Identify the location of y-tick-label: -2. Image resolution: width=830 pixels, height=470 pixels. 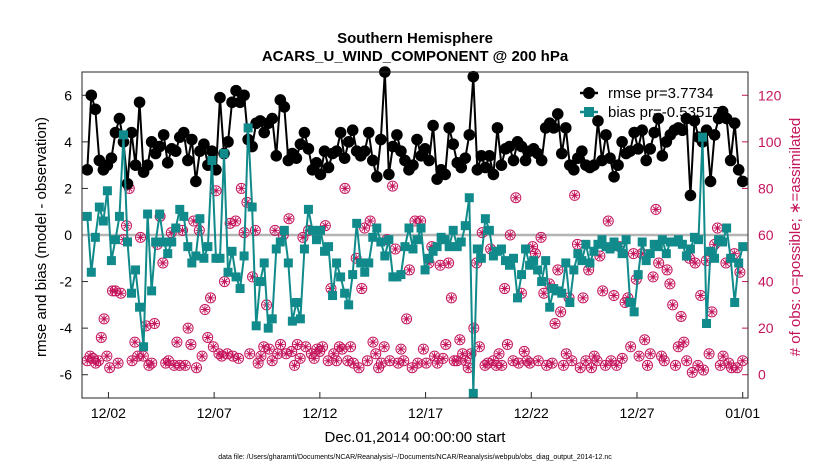
(66, 282).